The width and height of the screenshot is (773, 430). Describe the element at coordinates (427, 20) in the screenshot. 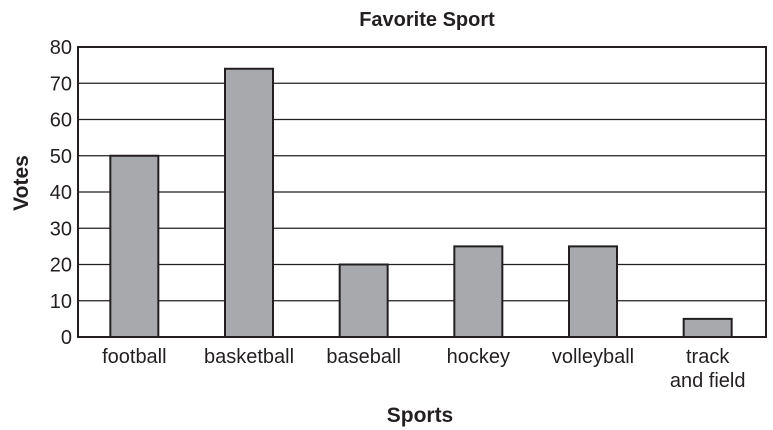

I see `chart-title: Favorite Sport` at that location.